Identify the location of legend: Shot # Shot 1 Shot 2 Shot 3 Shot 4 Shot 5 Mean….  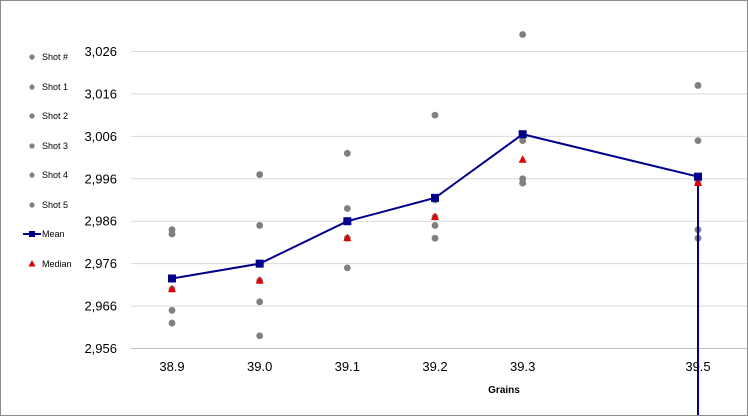
(47, 160).